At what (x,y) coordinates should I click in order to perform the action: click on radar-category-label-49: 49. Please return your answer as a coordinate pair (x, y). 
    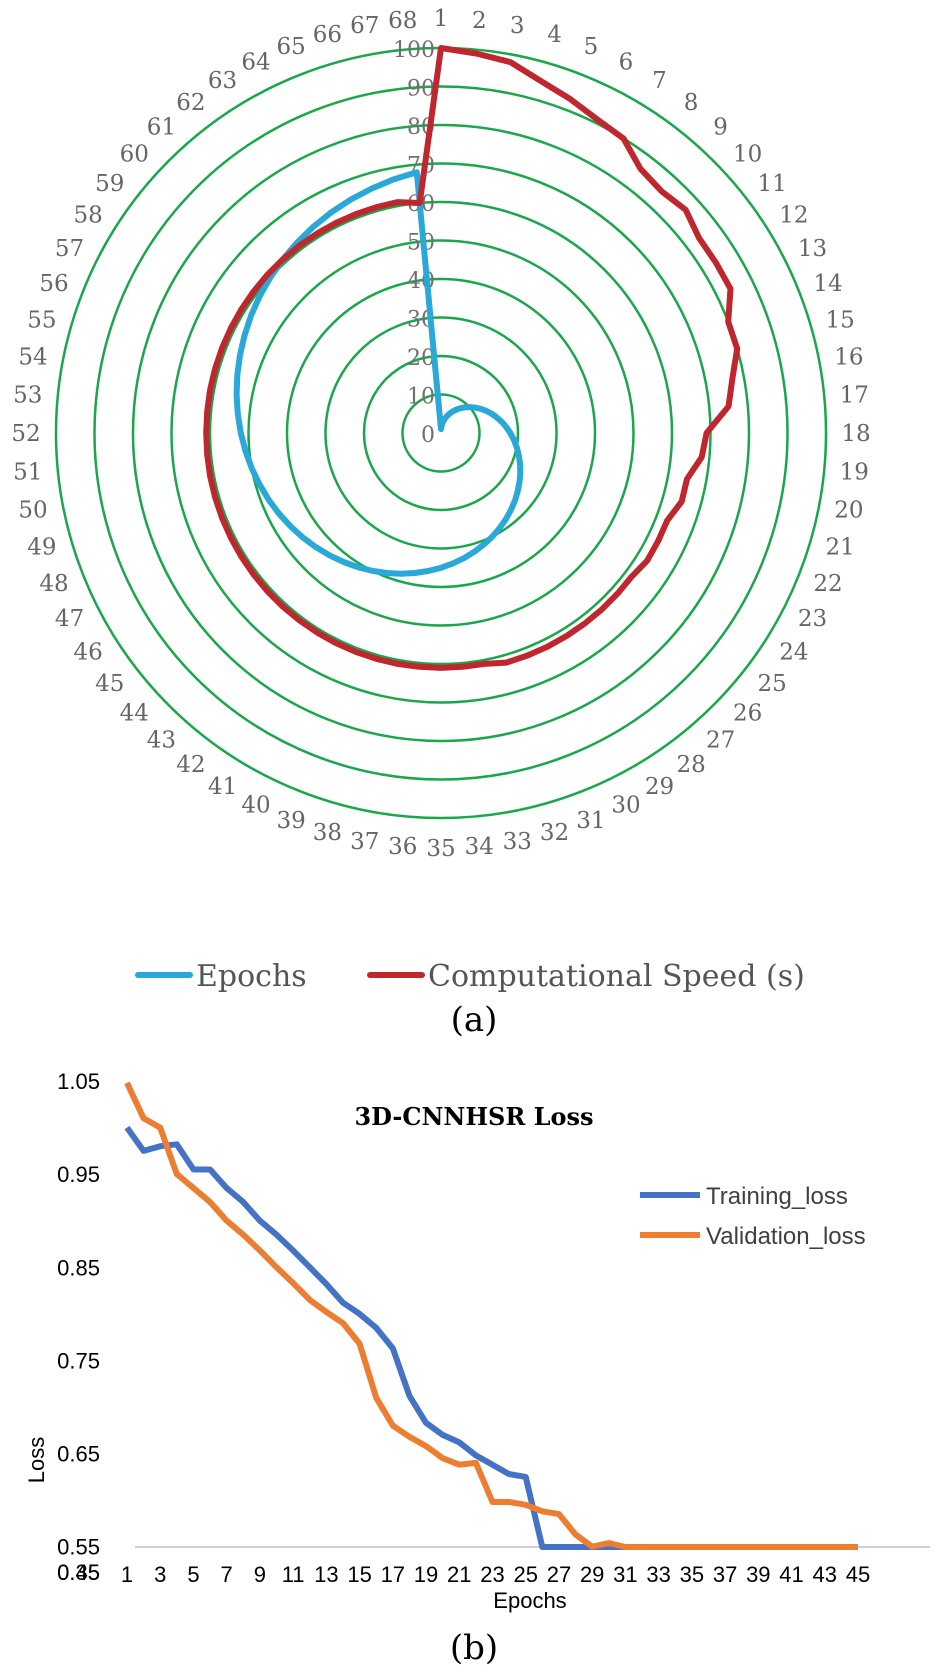
    Looking at the image, I should click on (41, 548).